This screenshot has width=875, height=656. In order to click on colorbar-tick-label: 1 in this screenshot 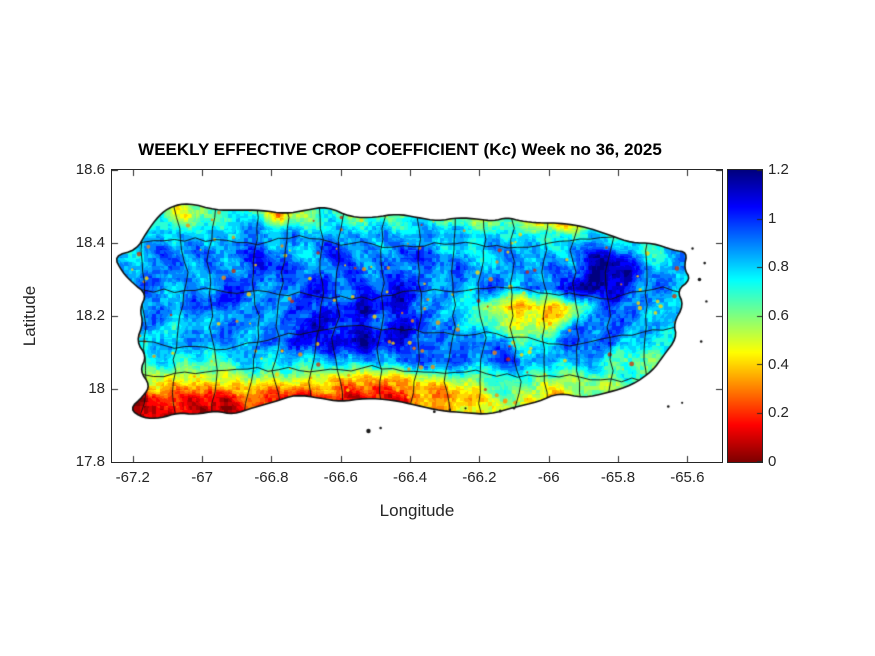, I will do `click(772, 218)`.